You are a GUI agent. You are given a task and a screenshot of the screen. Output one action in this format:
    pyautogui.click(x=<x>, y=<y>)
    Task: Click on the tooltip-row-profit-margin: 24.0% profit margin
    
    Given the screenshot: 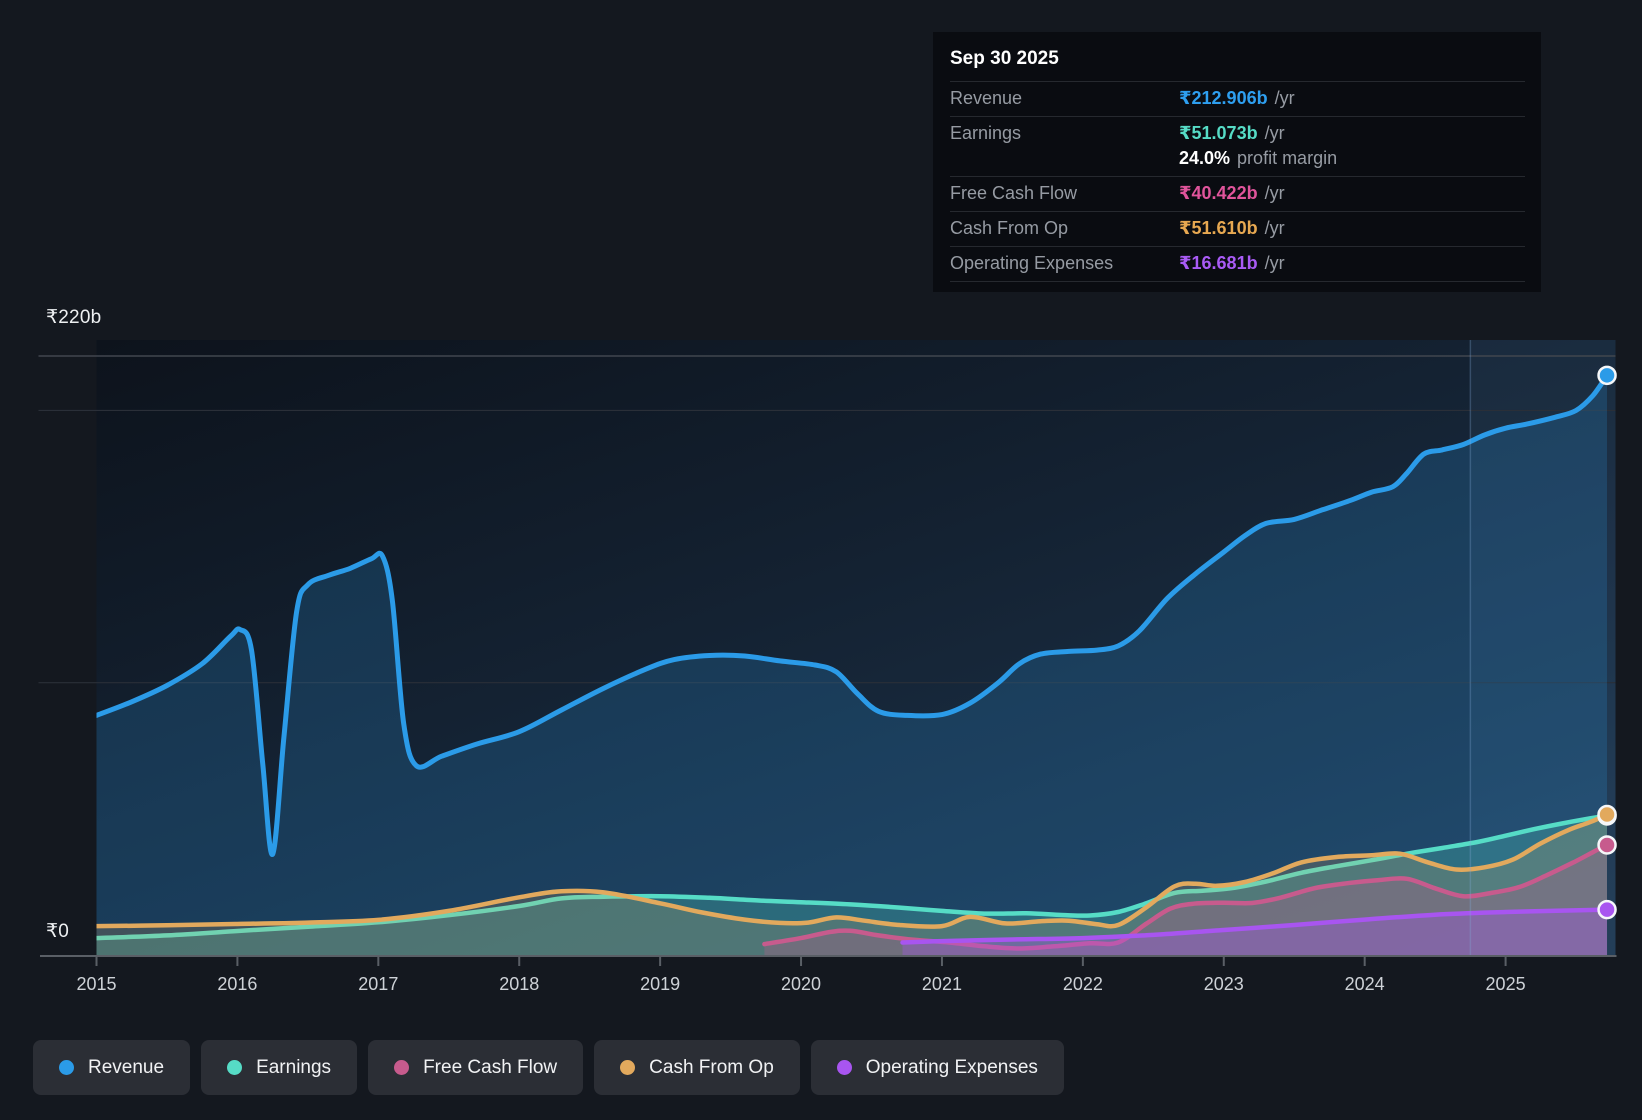 What is the action you would take?
    pyautogui.click(x=1237, y=161)
    